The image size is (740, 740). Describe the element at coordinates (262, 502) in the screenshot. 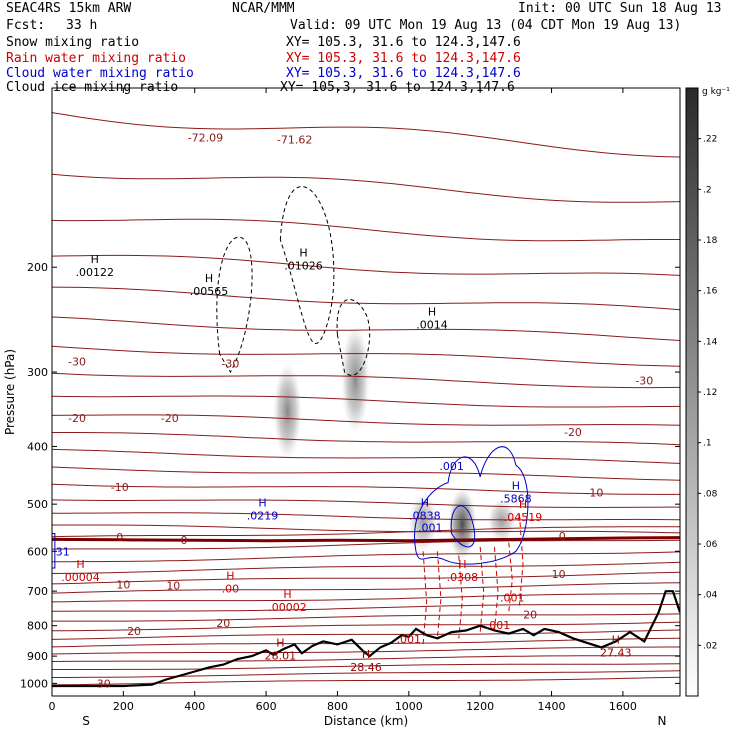

I see `extremum-marker-4: H` at that location.